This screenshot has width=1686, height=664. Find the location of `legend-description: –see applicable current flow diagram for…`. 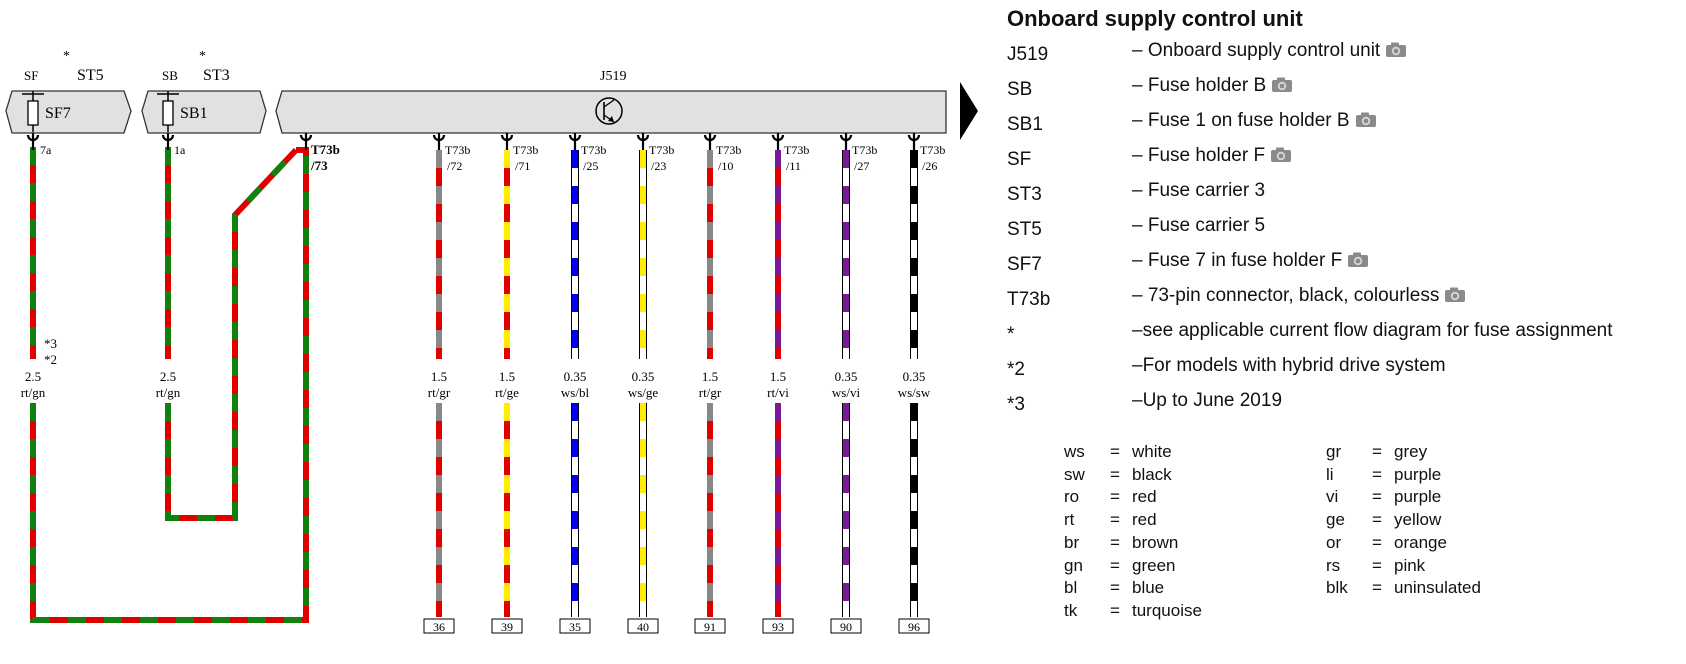

legend-description: –see applicable current flow diagram for… is located at coordinates (1372, 330).